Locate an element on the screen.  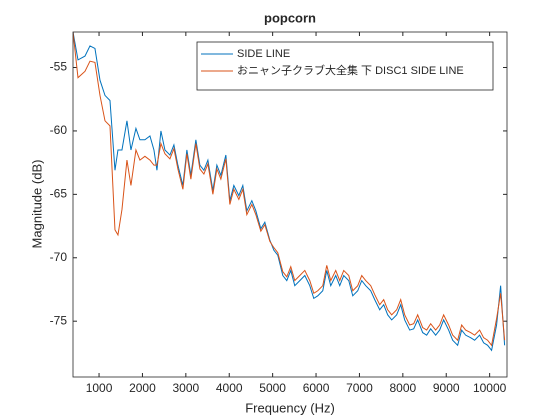
y-axis-label: Magnitude (dB) is located at coordinates (36, 204).